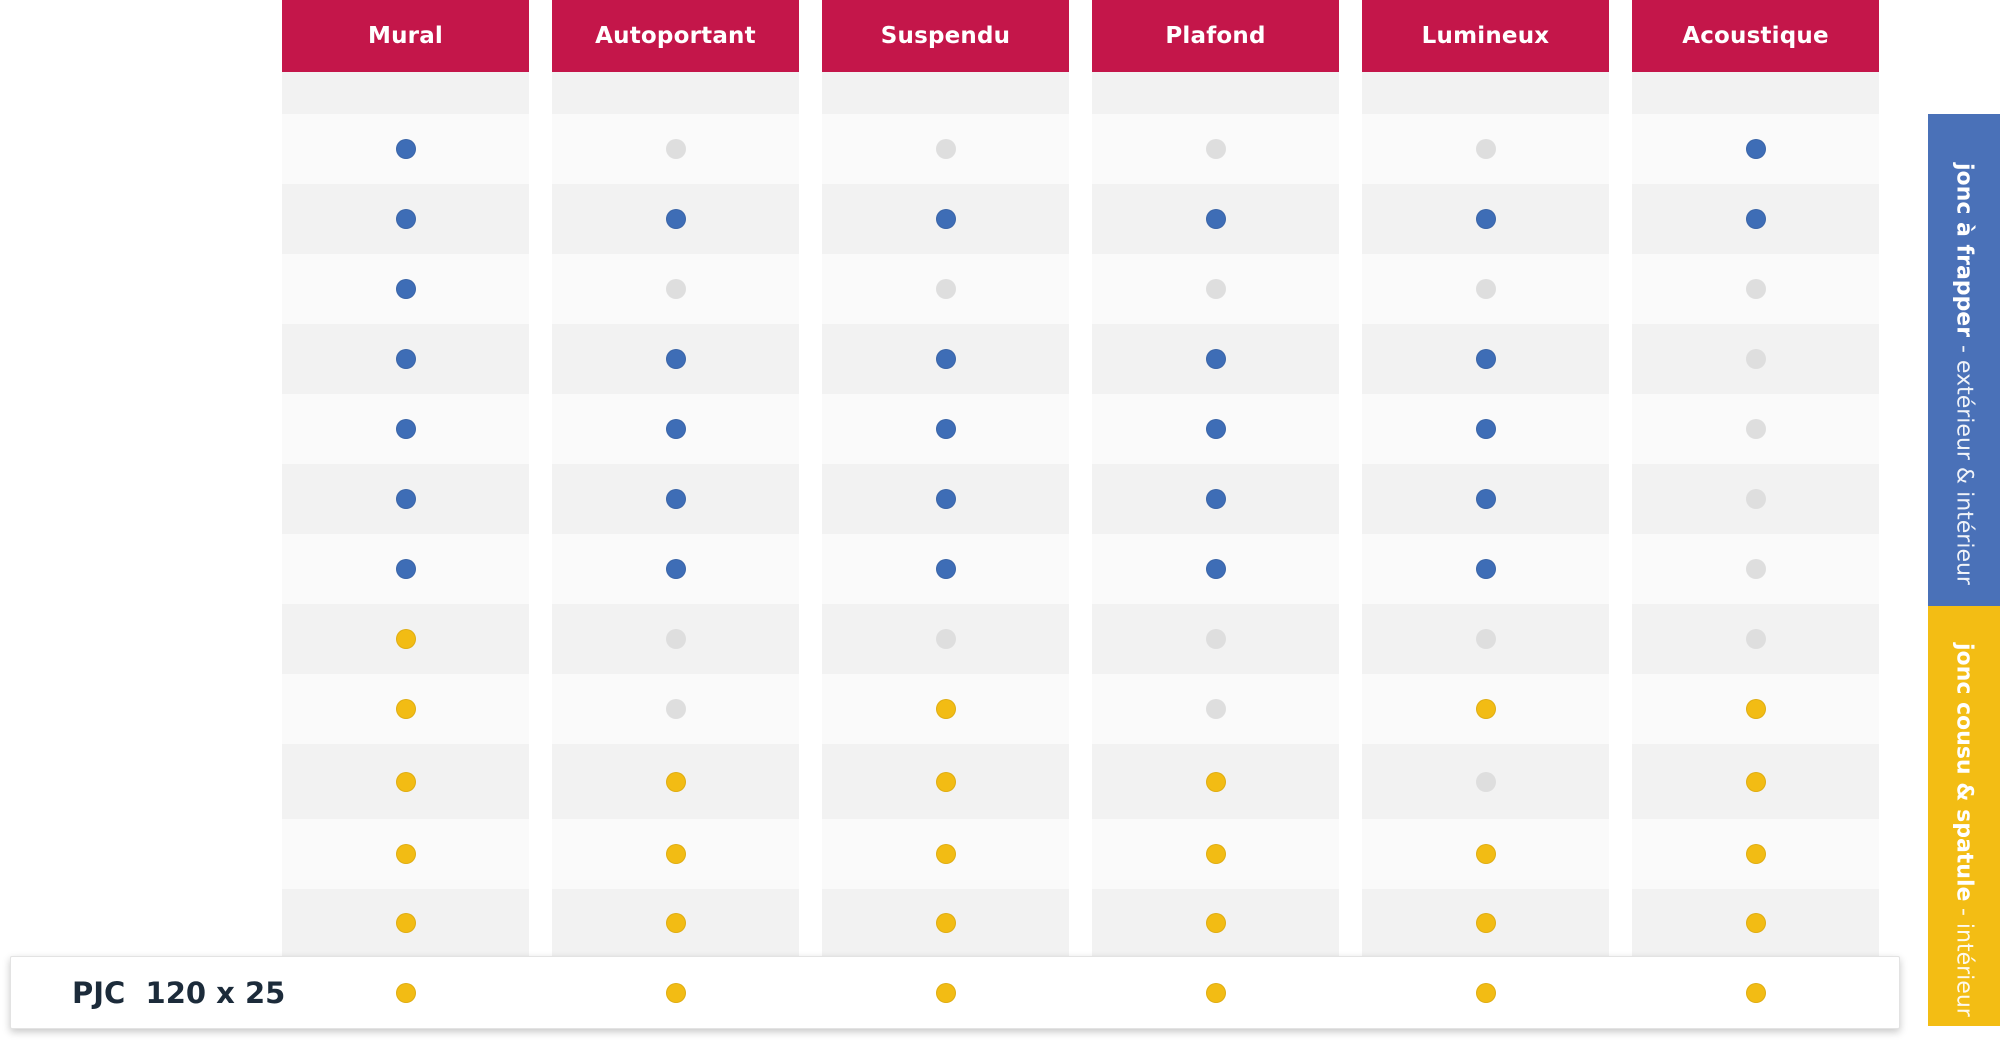 The image size is (2000, 1046). Describe the element at coordinates (1485, 36) in the screenshot. I see `column-header-lumineux: Lumineux` at that location.